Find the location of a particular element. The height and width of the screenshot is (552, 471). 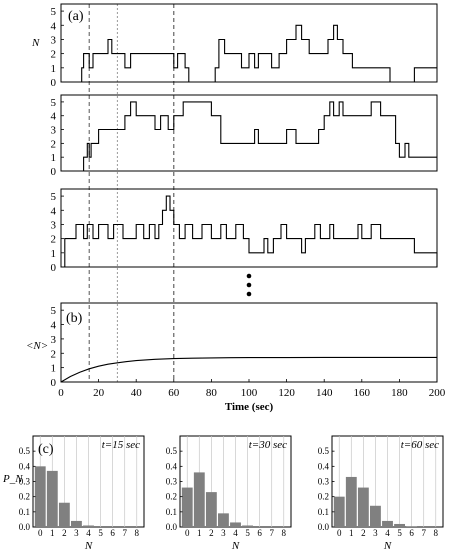

y-tick-label: 0.4 is located at coordinates (25, 466).